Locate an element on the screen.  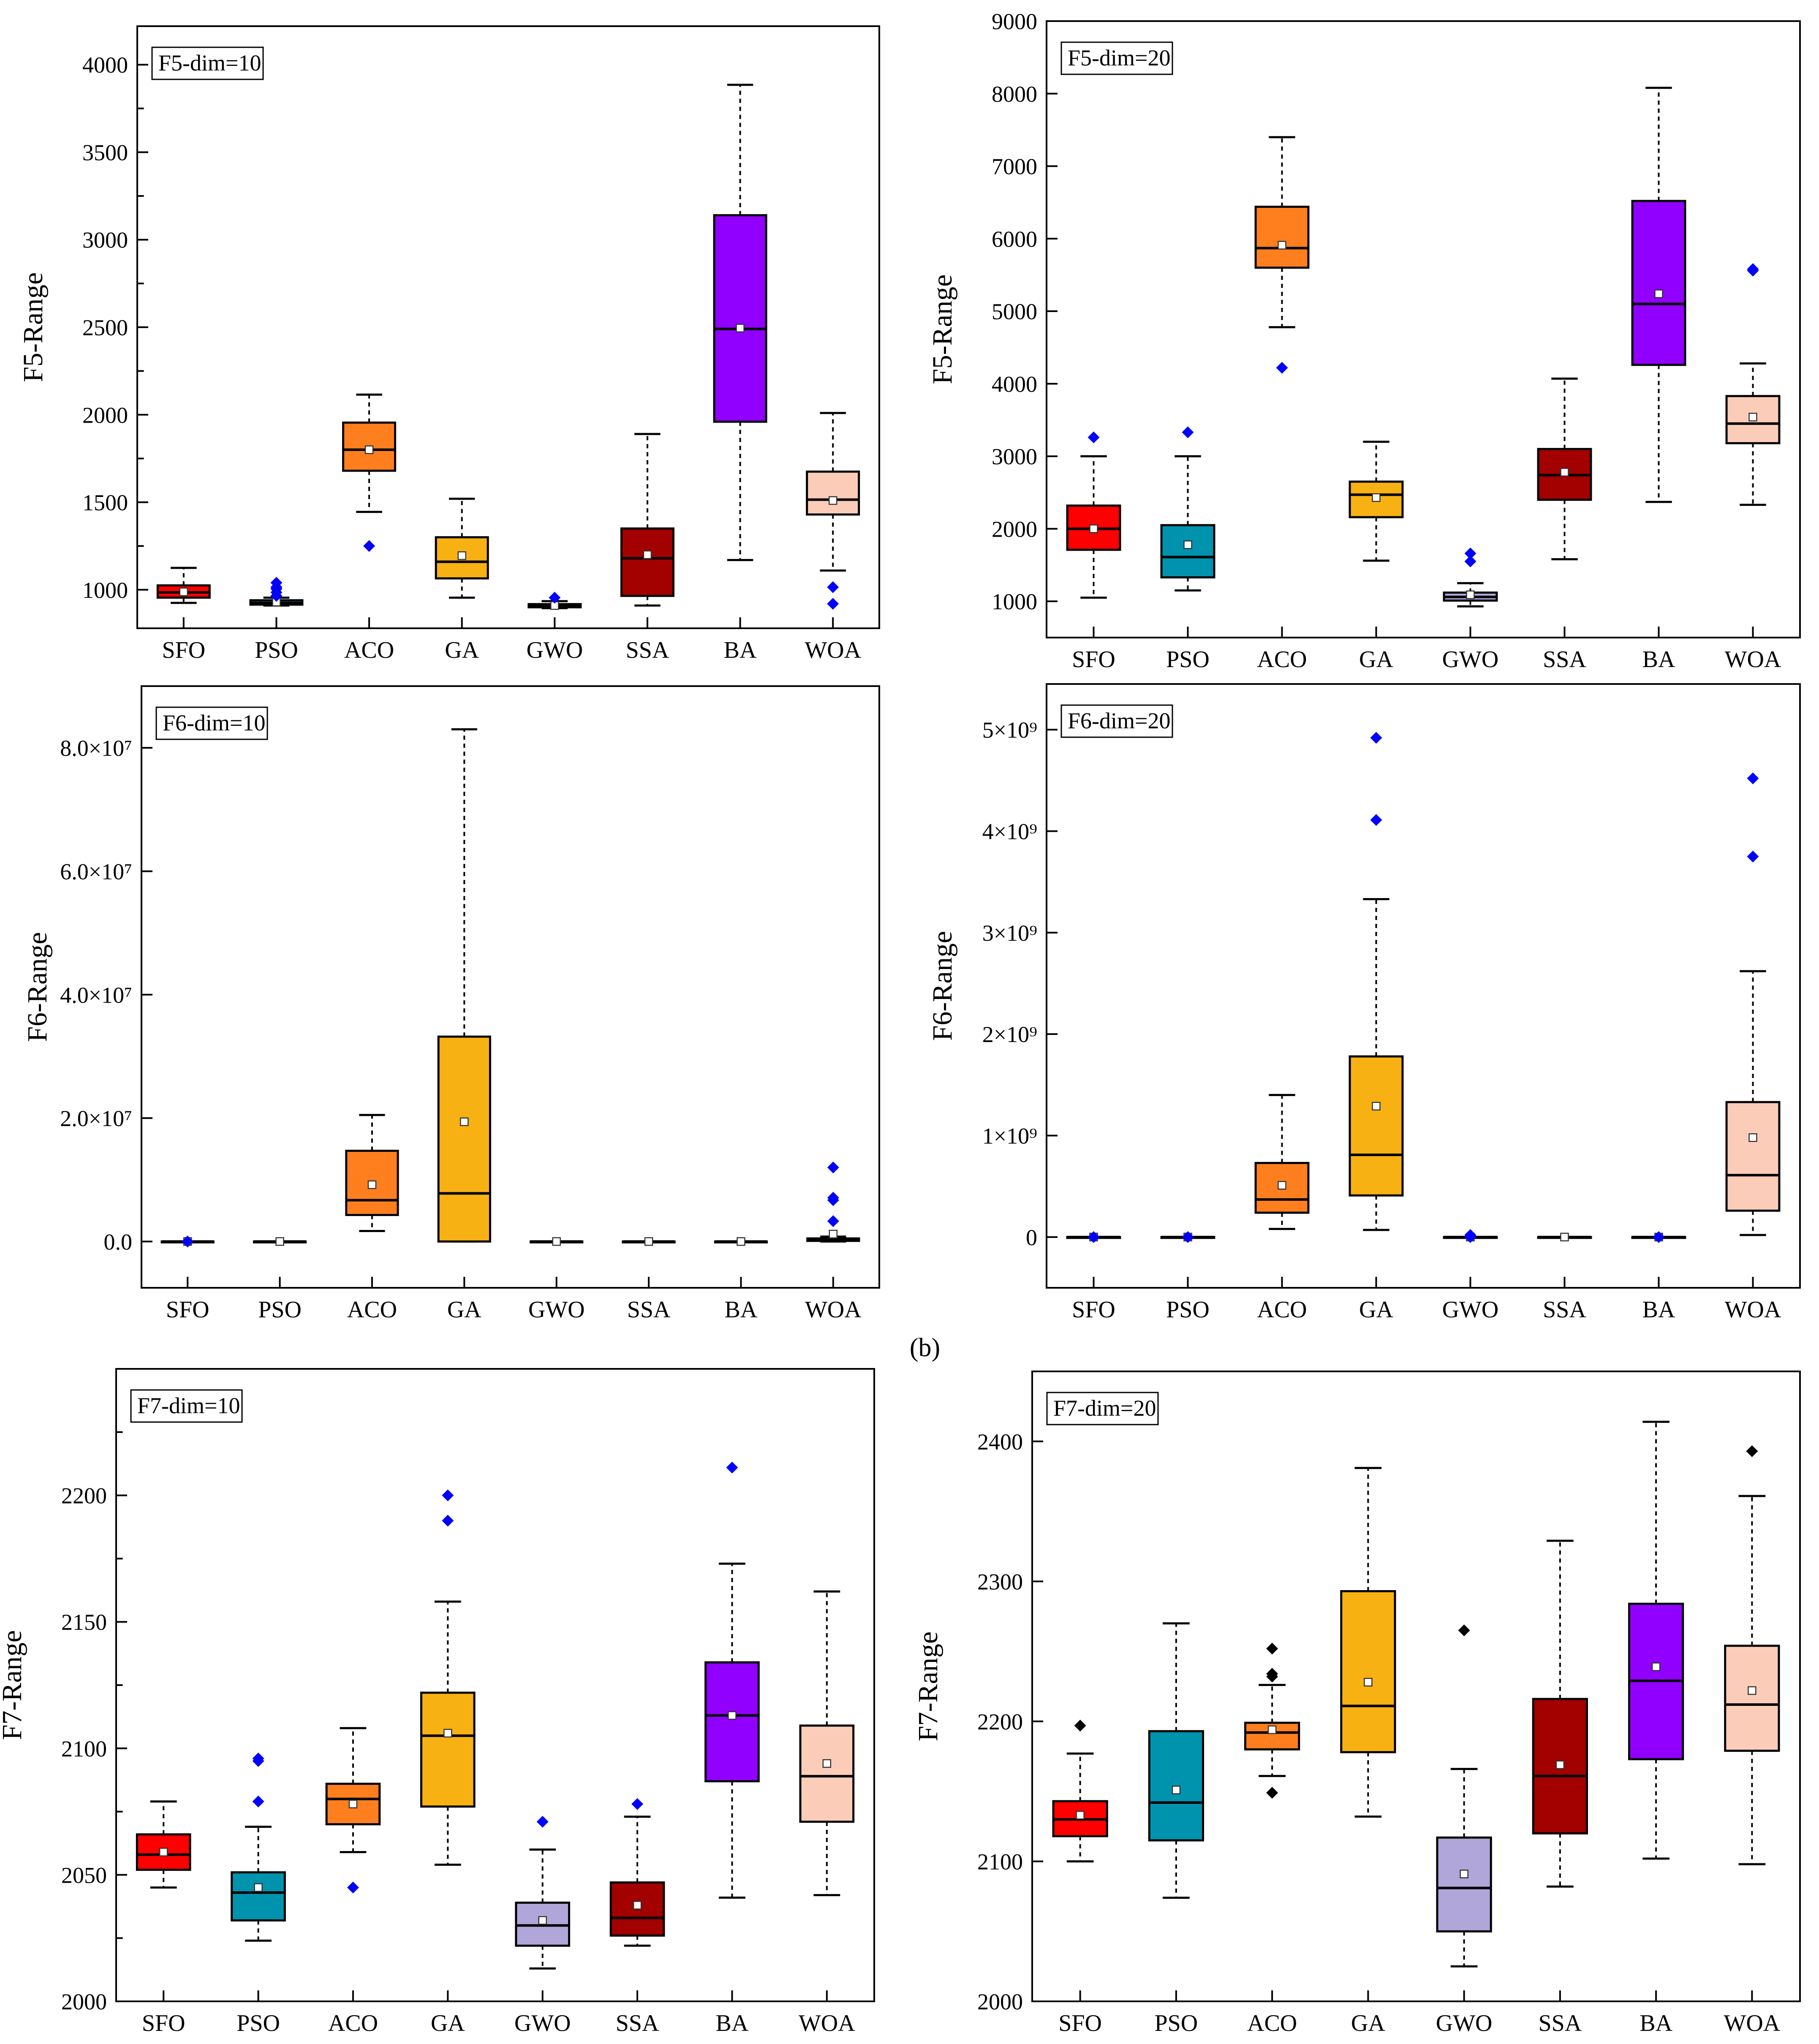
x-tick-label: SSA is located at coordinates (637, 2023).